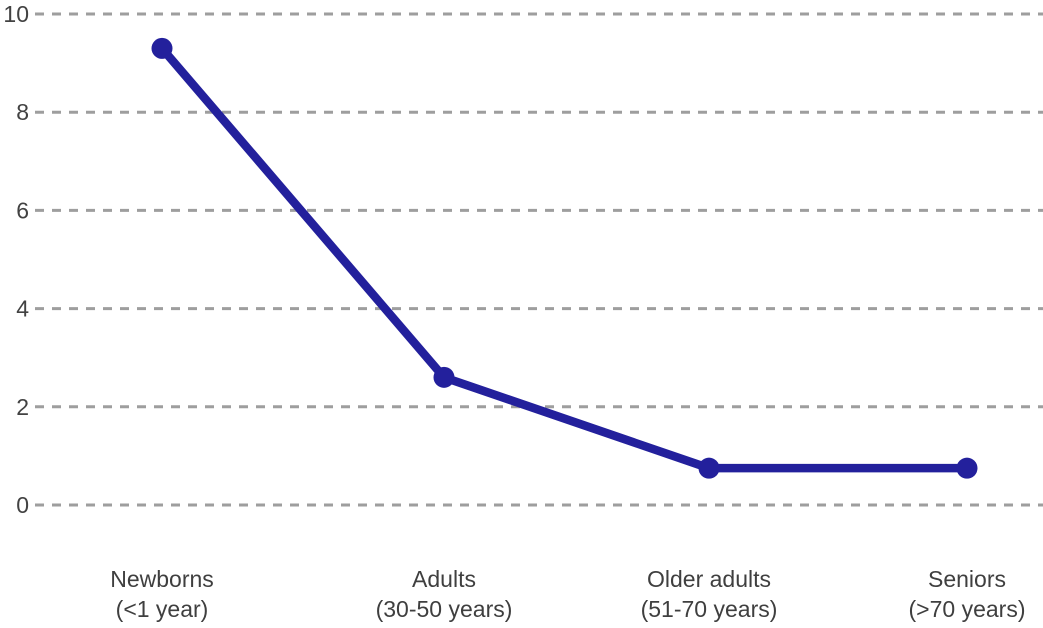 The height and width of the screenshot is (628, 1043). What do you see at coordinates (16, 14) in the screenshot?
I see `y-tick-label: 10` at bounding box center [16, 14].